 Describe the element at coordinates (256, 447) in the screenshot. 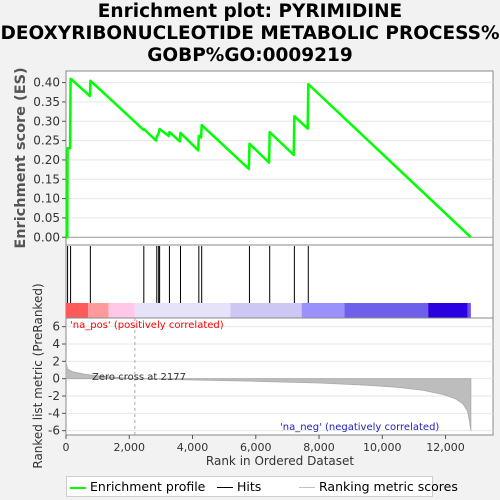

I see `x-tick-label: 6,000` at that location.